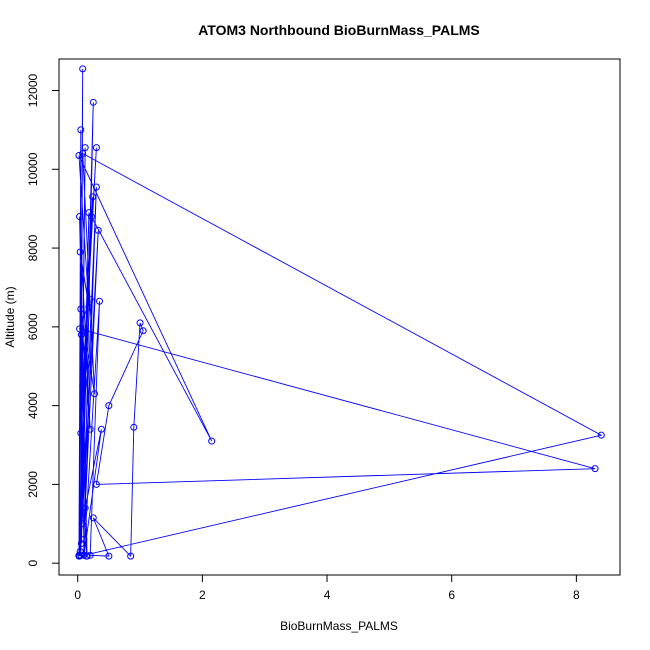 This screenshot has width=650, height=650. I want to click on x-axis-label: BioBurnMass_PALMS, so click(339, 626).